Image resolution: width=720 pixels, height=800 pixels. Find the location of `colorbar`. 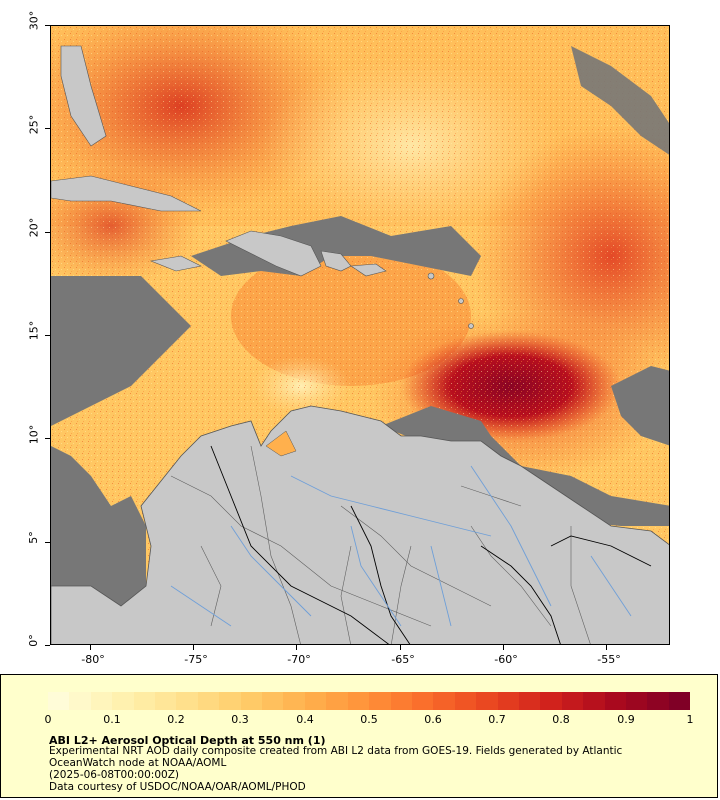

colorbar is located at coordinates (369, 701).